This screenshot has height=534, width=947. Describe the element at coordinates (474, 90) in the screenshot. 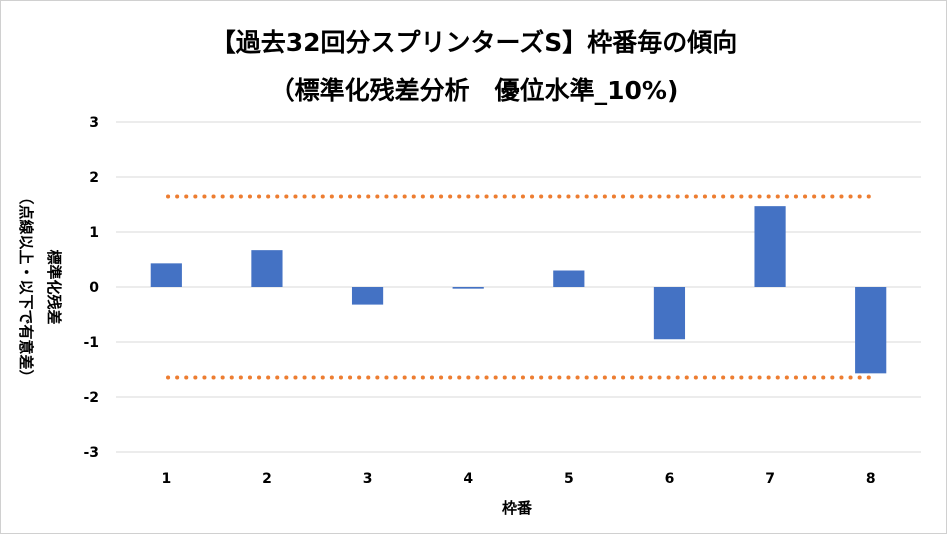

I see `chart-subtitle: （標準化残差分析 優位水準_10%)` at that location.